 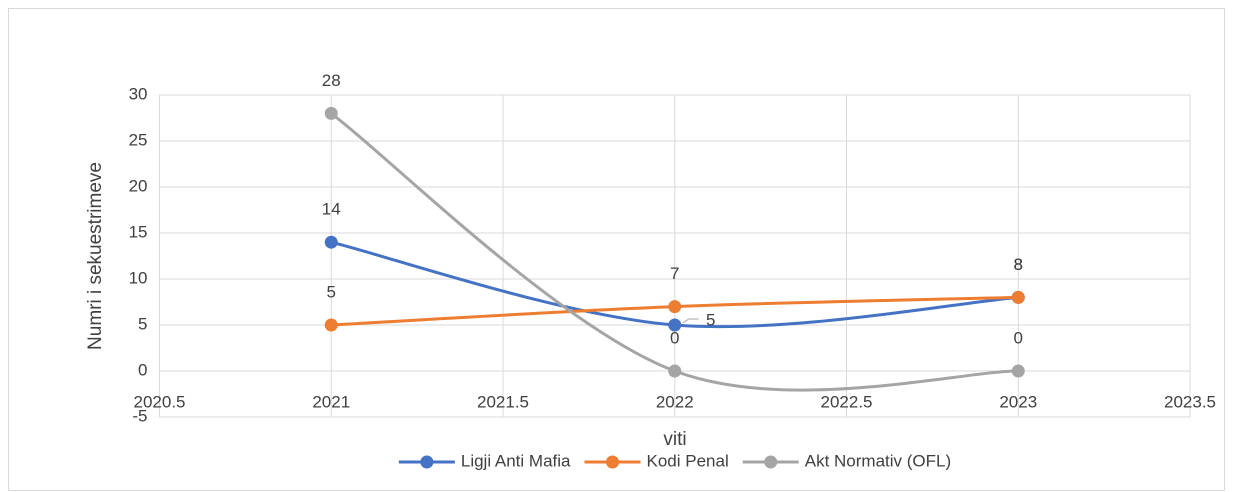 What do you see at coordinates (878, 460) in the screenshot?
I see `legend-label: Akt Normativ (OFL)` at bounding box center [878, 460].